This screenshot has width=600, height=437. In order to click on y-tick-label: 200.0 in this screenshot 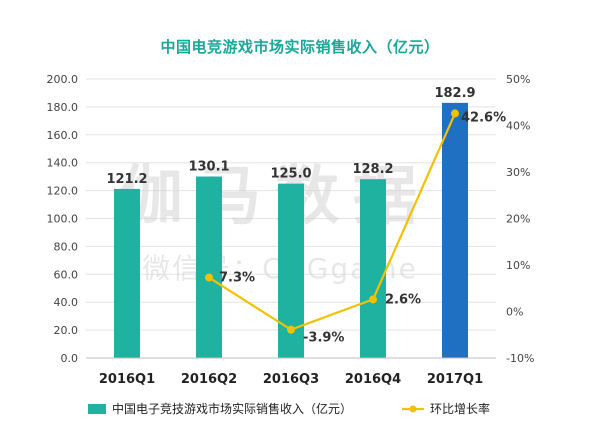, I will do `click(63, 79)`.